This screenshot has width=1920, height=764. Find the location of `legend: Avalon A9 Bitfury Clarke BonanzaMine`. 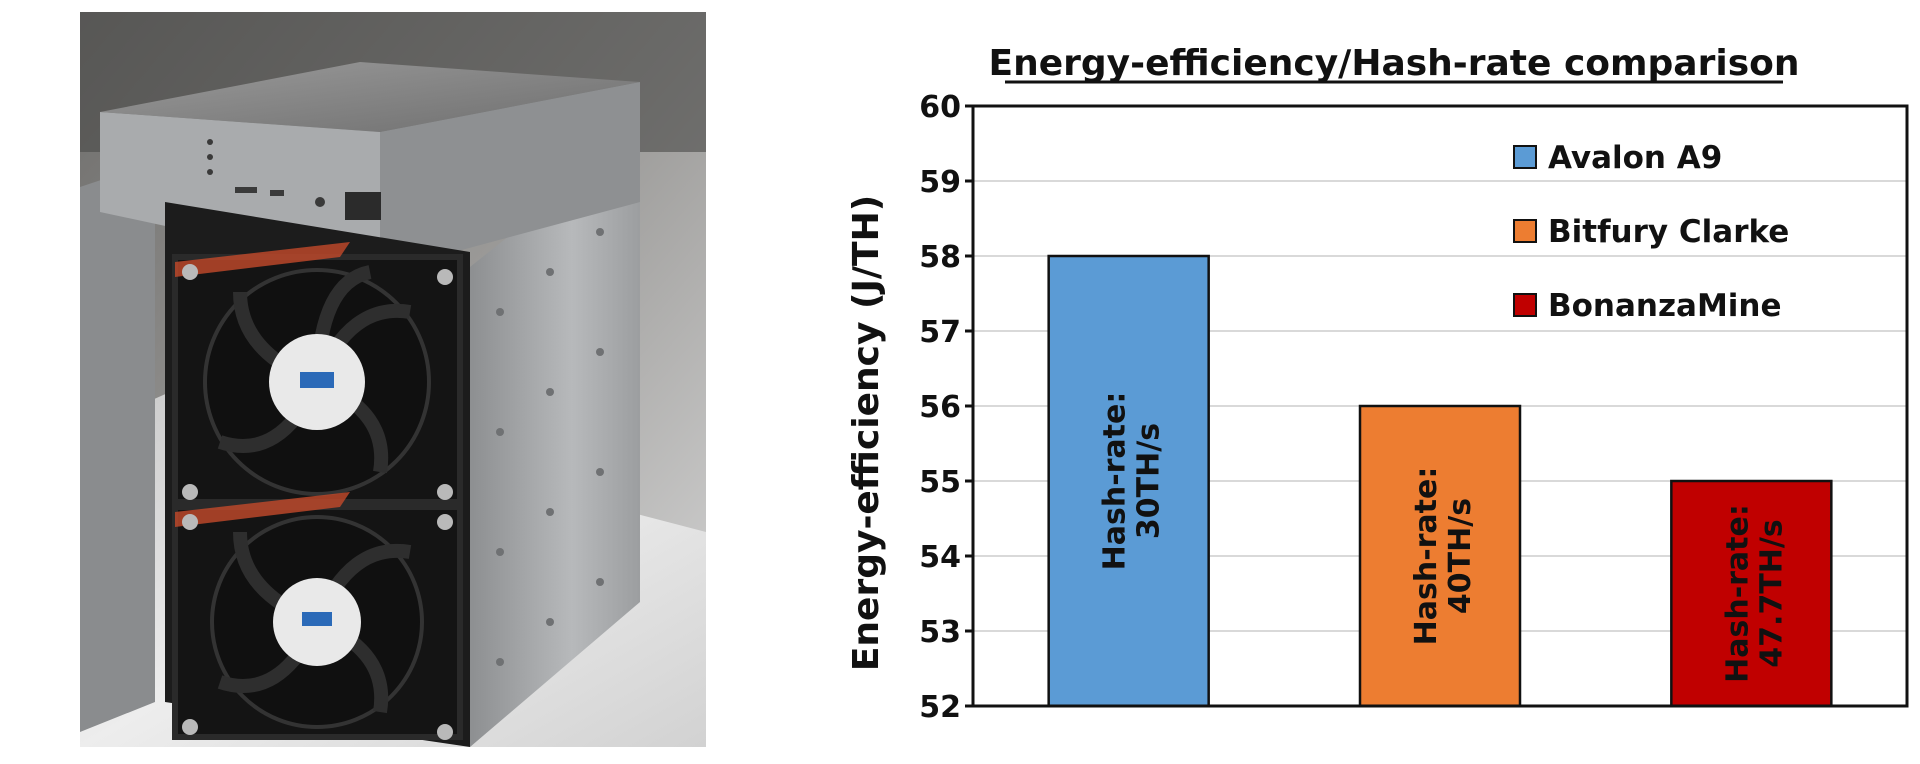

legend: Avalon A9 Bitfury Clarke BonanzaMine is located at coordinates (1651, 232).